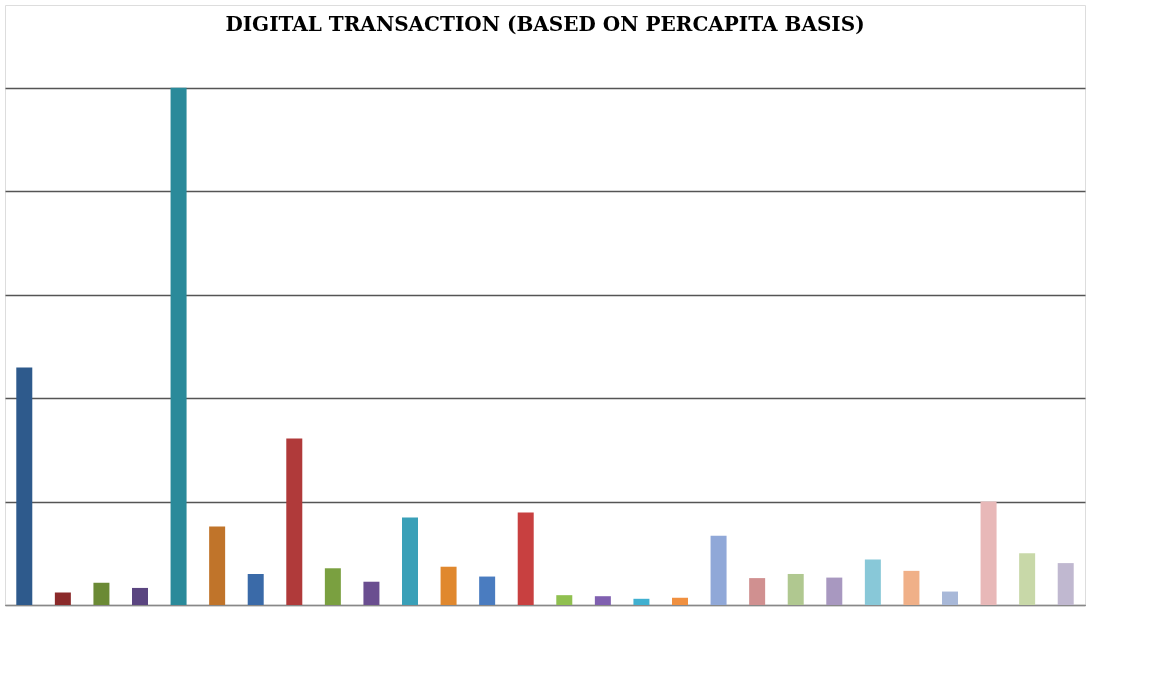  I want to click on chart-title: DIGITAL TRANSACTION (BASED ON PERCAPITA BASIS), so click(545, 24).